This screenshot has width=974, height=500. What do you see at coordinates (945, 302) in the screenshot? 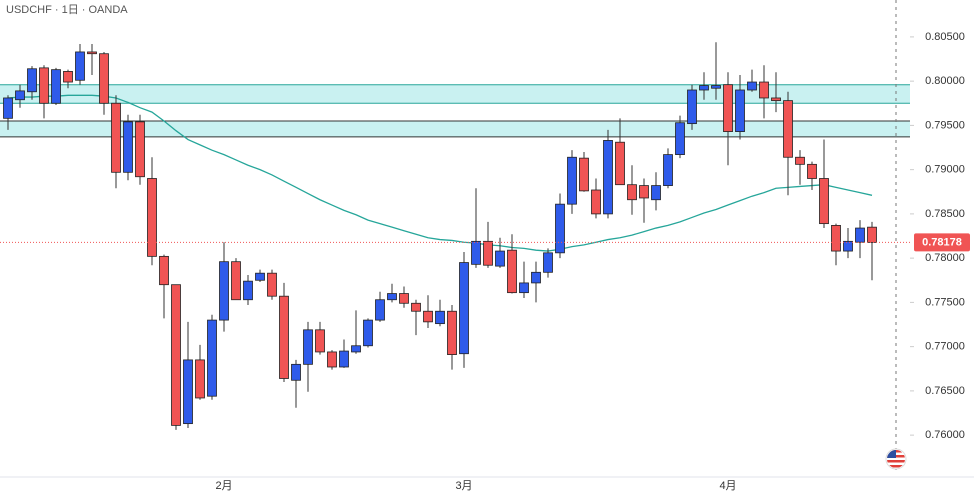
I see `y-tick-label: 0.77500` at bounding box center [945, 302].